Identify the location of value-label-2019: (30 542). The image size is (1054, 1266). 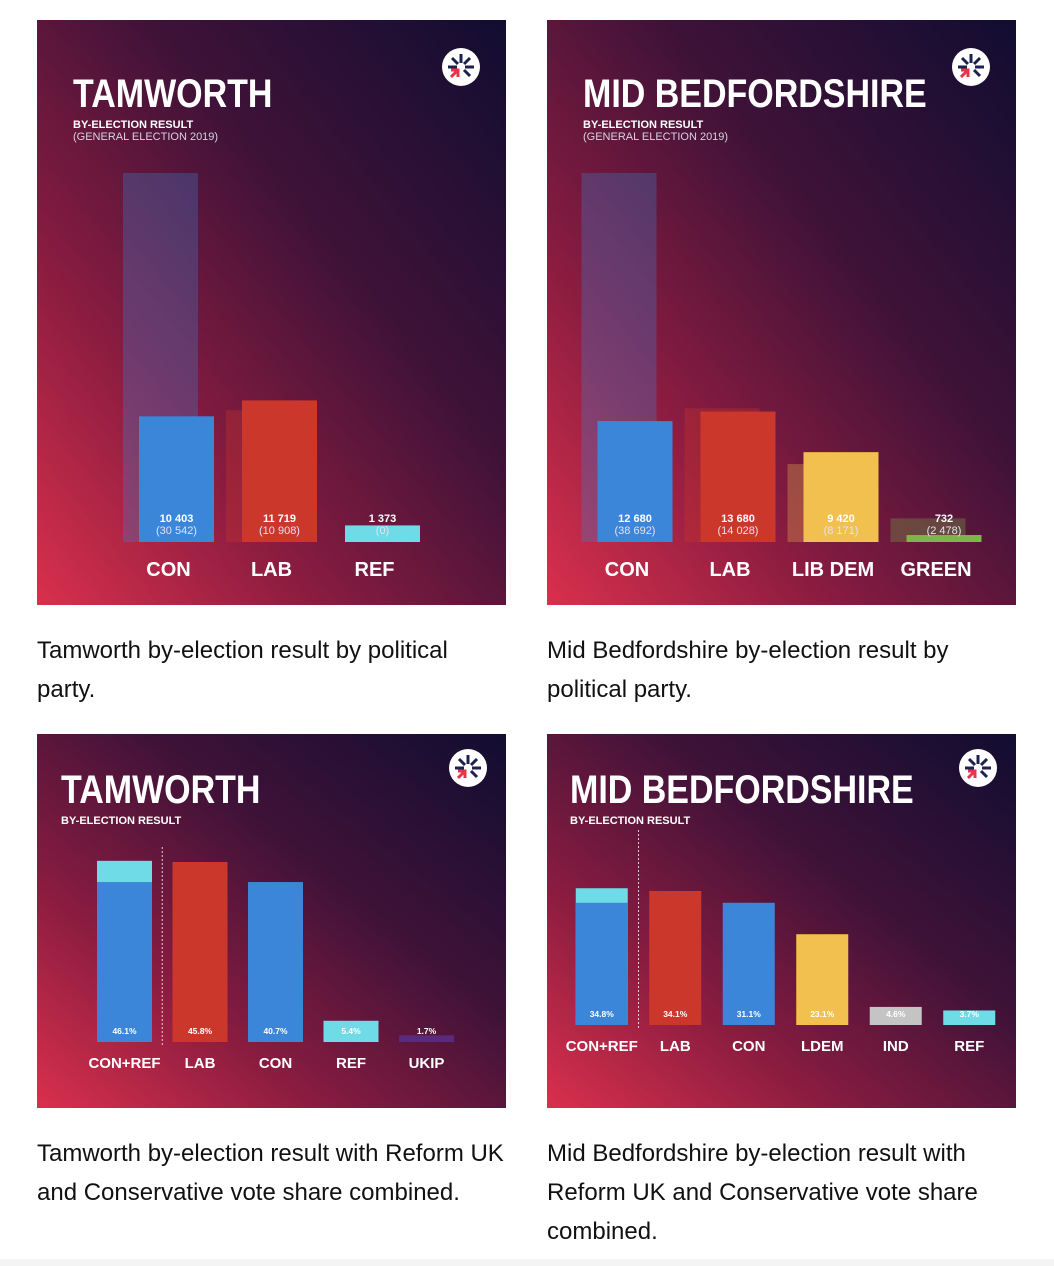
(176, 531).